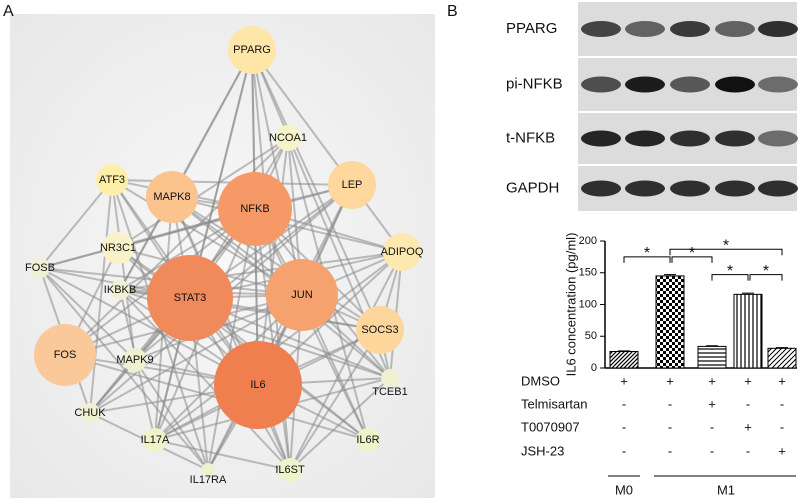 The width and height of the screenshot is (800, 501). I want to click on y-tick-label: 150, so click(588, 273).